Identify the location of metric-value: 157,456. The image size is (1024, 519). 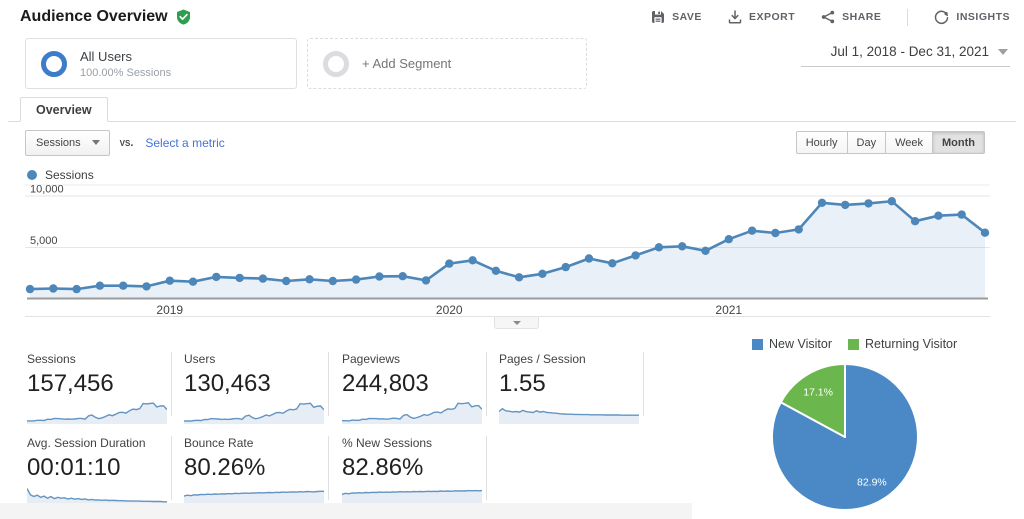
(70, 383).